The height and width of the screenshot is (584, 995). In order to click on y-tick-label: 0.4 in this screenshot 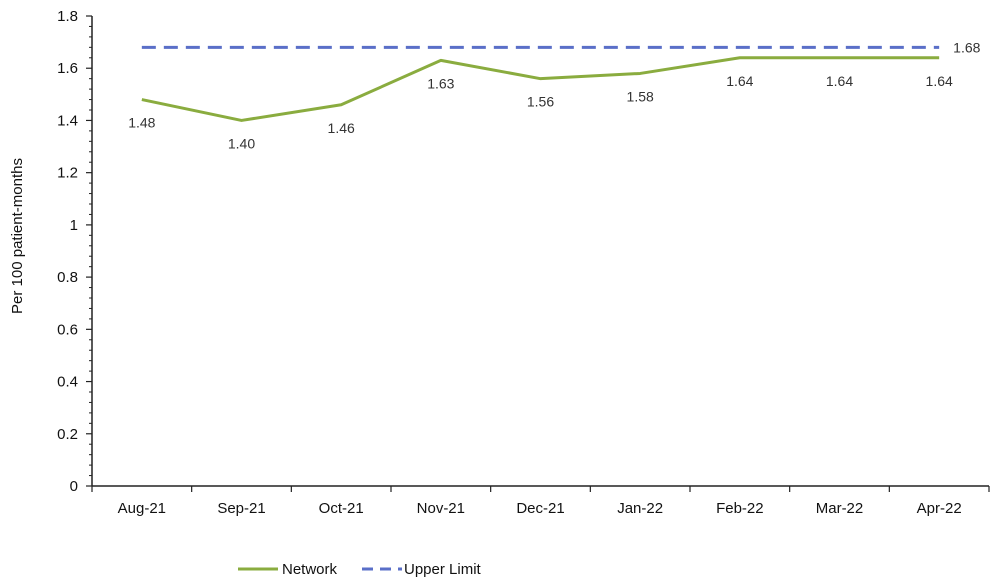, I will do `click(67, 382)`.